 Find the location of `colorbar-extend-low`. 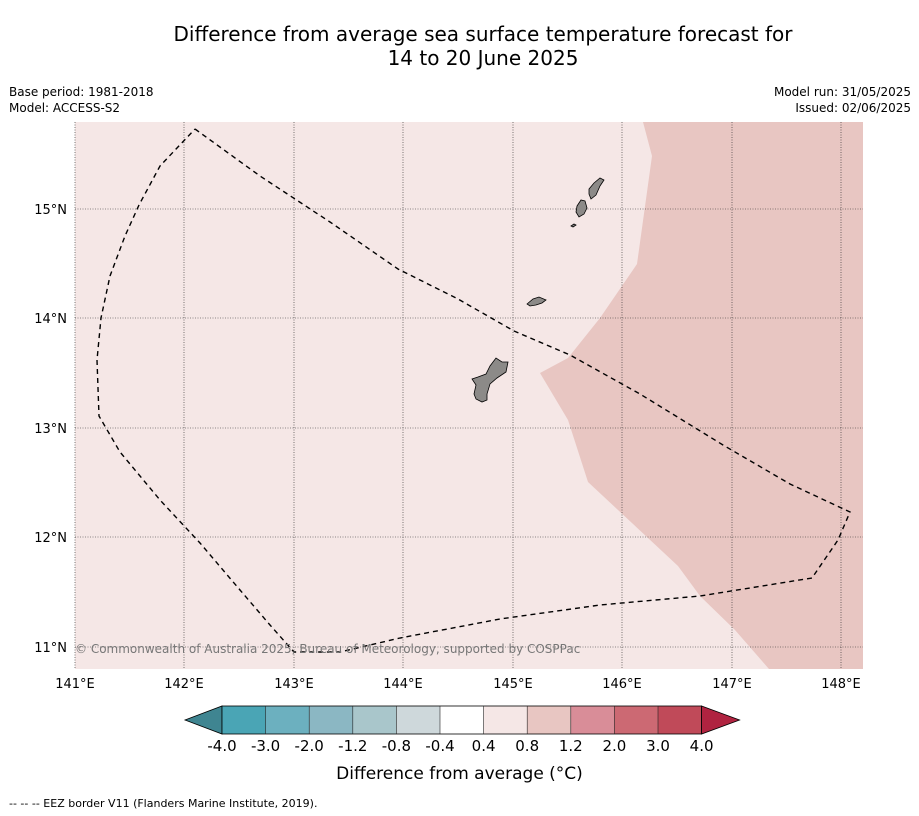

colorbar-extend-low is located at coordinates (203, 720).